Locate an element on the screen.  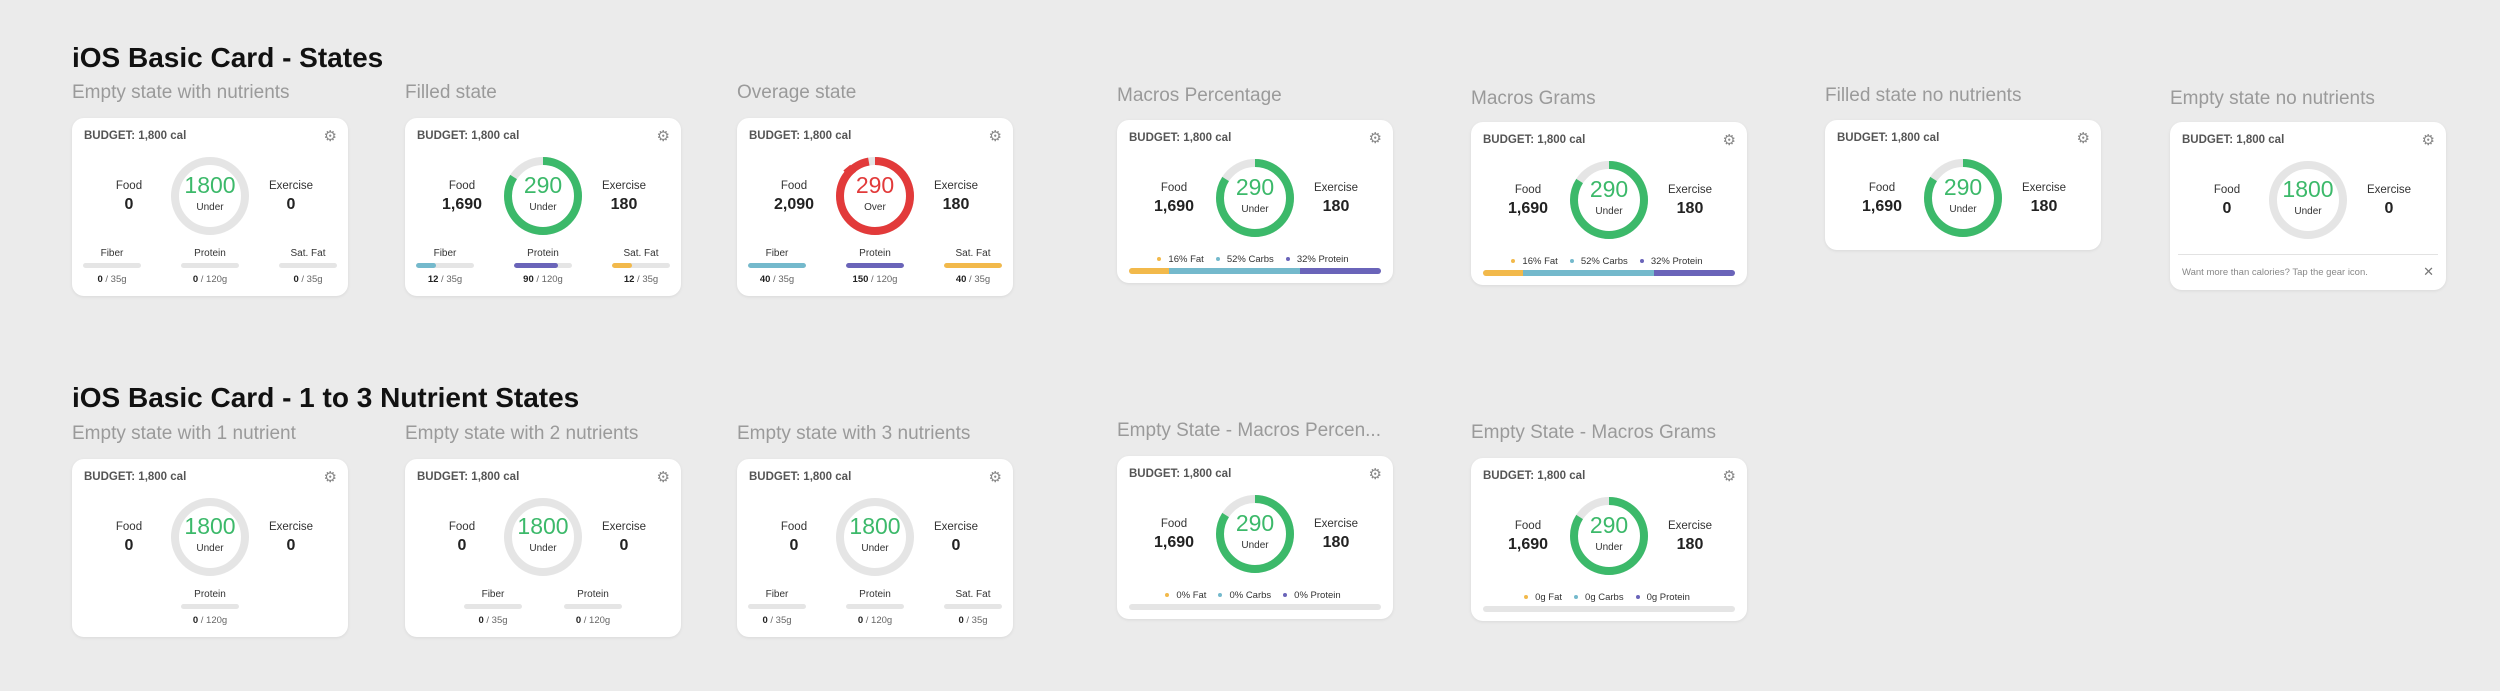
remaining-calories: 1800 is located at coordinates (210, 185).